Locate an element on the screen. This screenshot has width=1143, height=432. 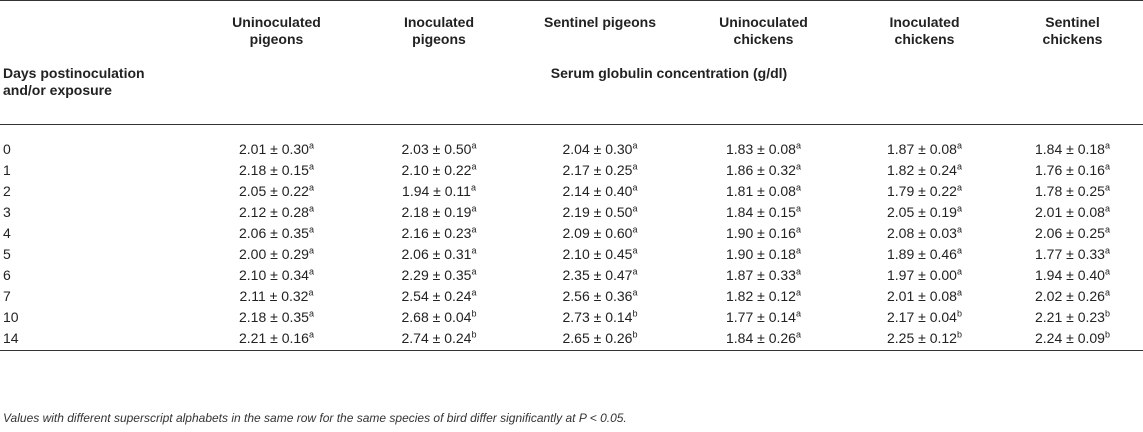
value-text: 2.06 ± 0.25 is located at coordinates (1070, 232).